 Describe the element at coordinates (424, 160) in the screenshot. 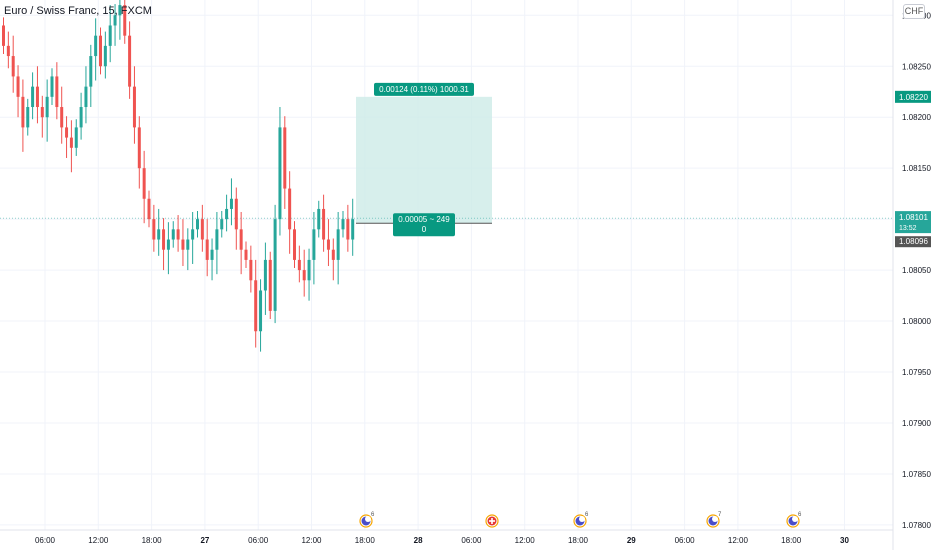

I see `target-zone` at that location.